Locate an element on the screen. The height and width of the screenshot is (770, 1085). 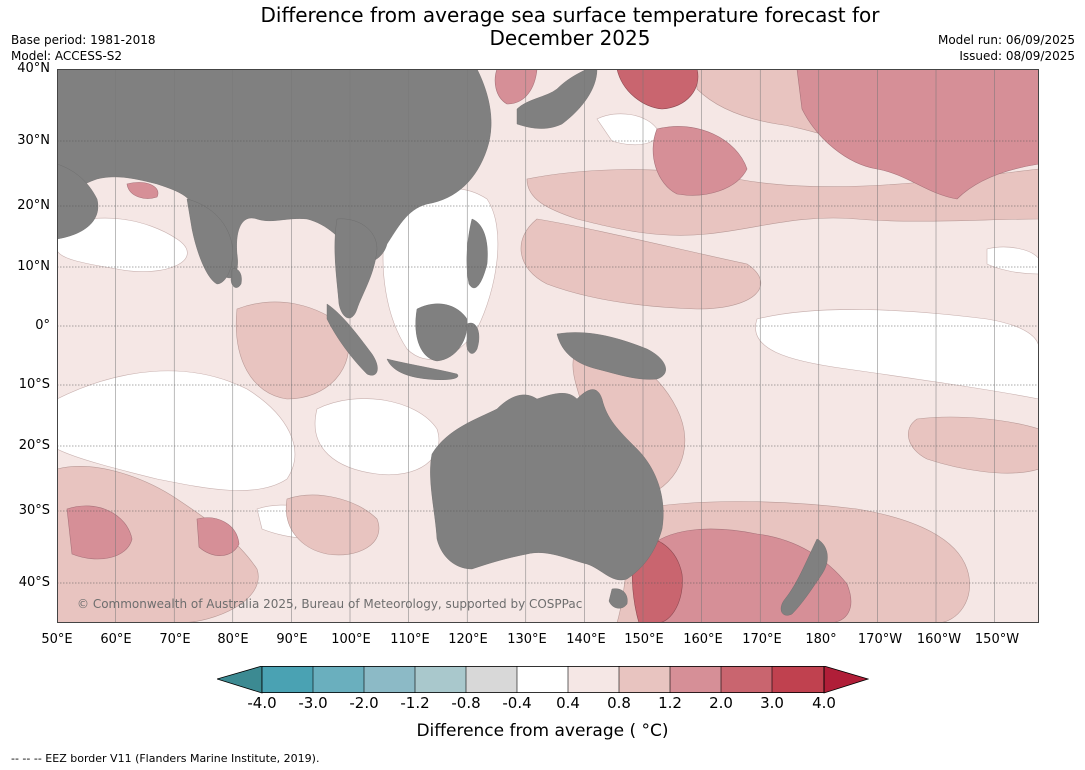
lon-label: 60°E is located at coordinates (116, 639).